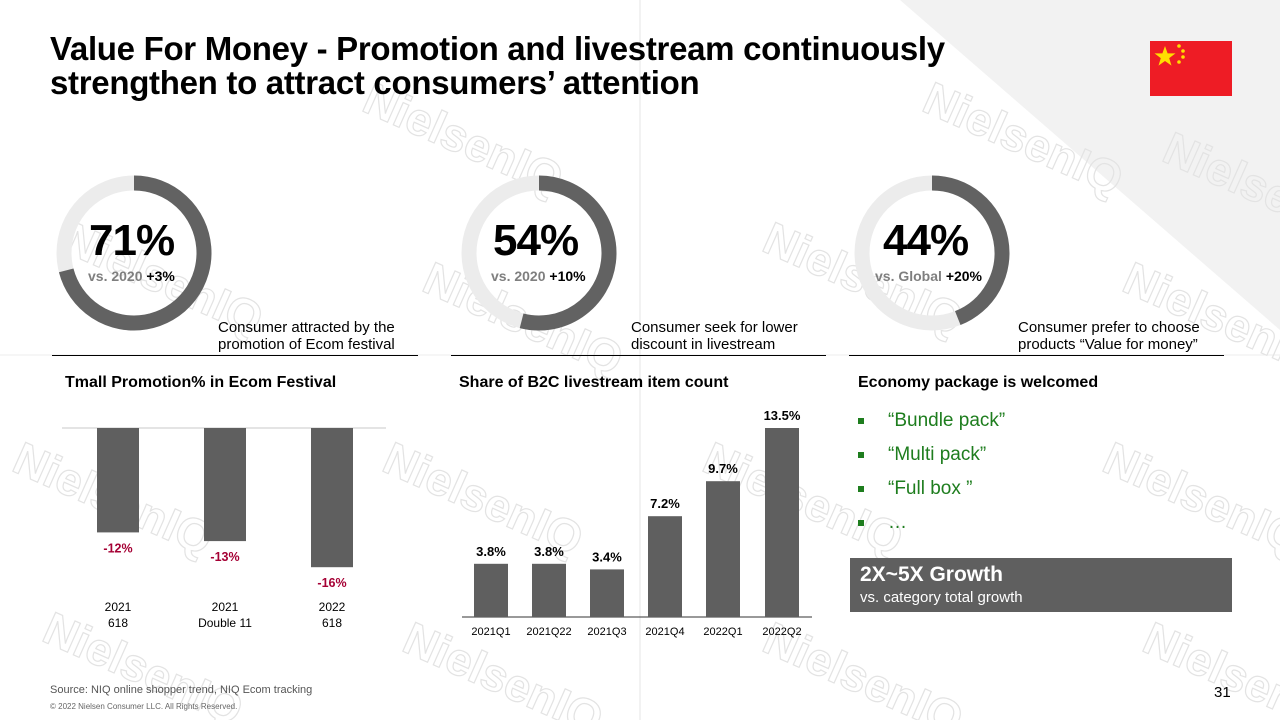 The width and height of the screenshot is (1280, 720). I want to click on x-tick-label: 2021Q1, so click(490, 632).